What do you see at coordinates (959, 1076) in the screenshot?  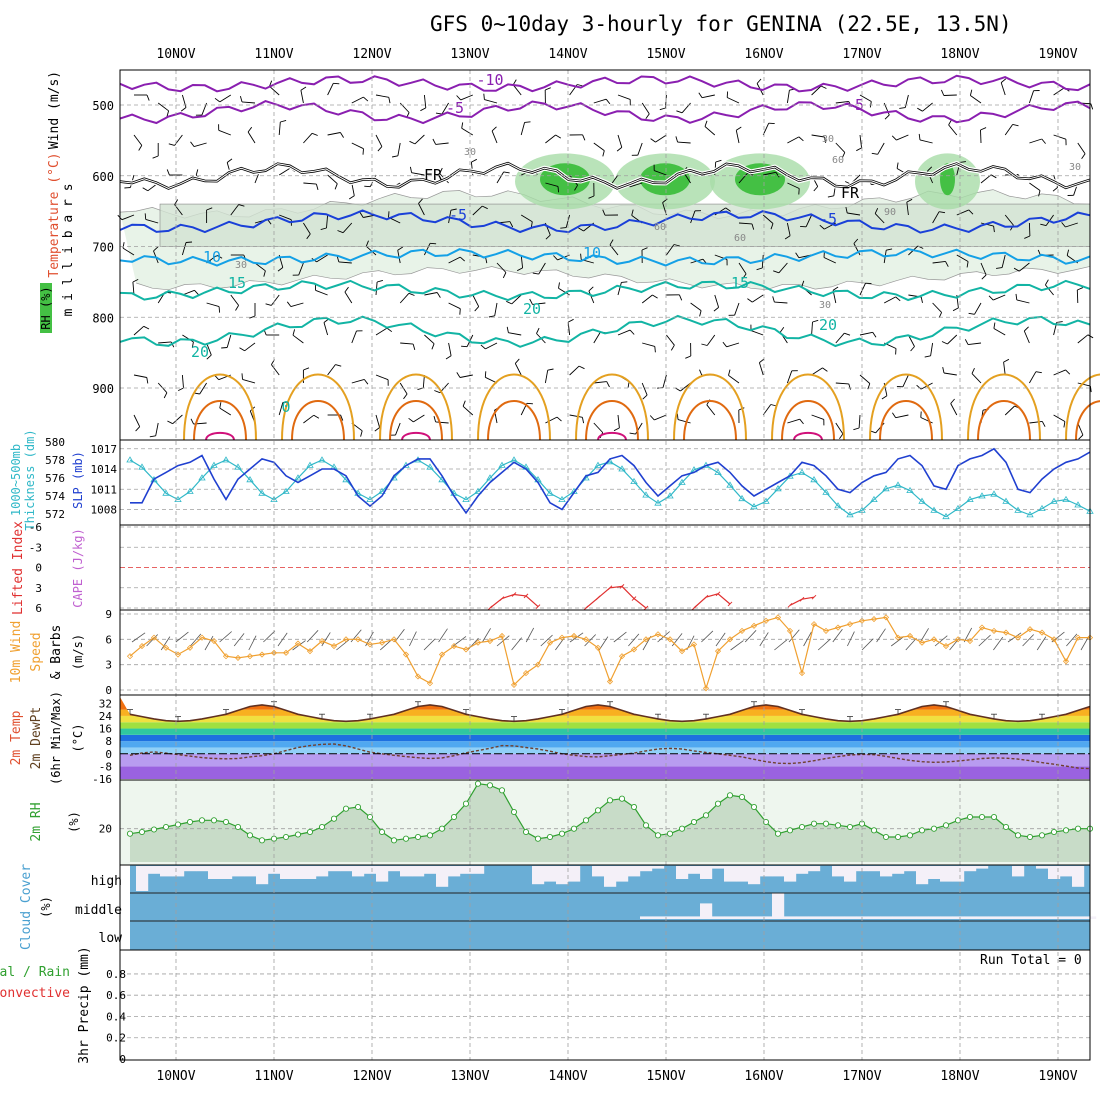 I see `date-label: 18NOV` at bounding box center [959, 1076].